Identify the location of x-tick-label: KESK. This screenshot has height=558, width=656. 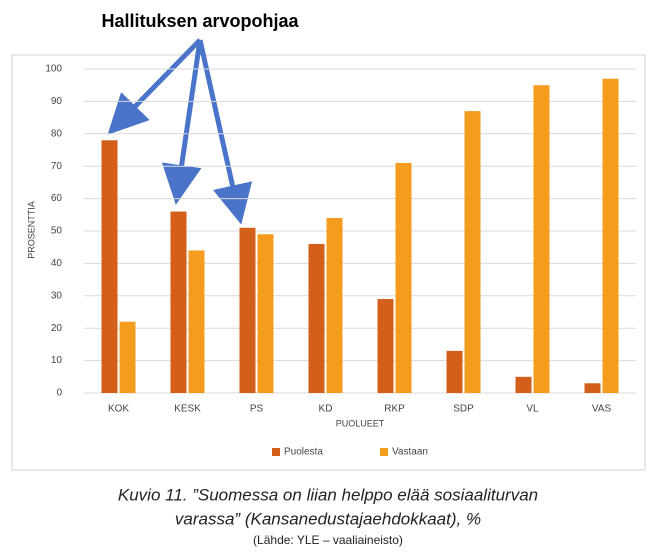
(187, 409).